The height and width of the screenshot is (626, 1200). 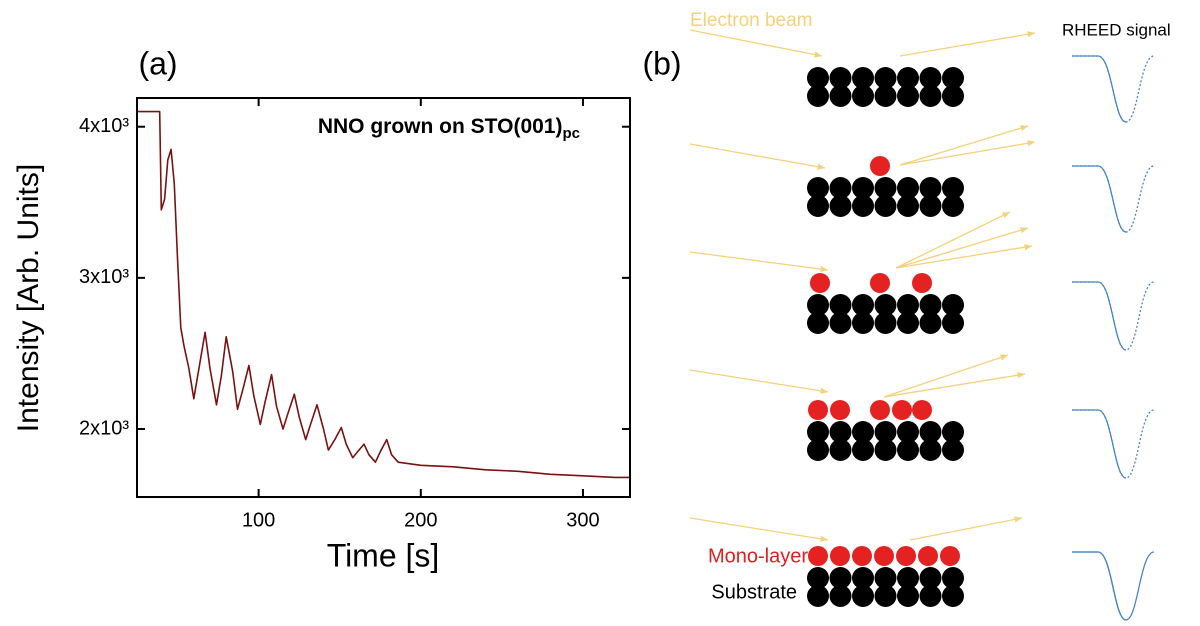 I want to click on annotation-subscript: pc, so click(x=571, y=133).